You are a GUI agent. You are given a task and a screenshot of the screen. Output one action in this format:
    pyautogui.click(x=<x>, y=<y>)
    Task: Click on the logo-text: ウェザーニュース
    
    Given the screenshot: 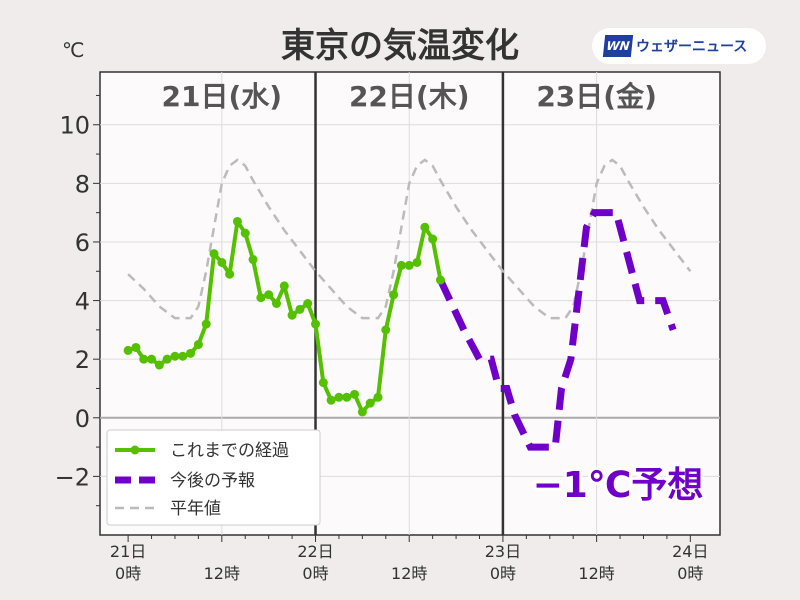 What is the action you would take?
    pyautogui.click(x=692, y=47)
    